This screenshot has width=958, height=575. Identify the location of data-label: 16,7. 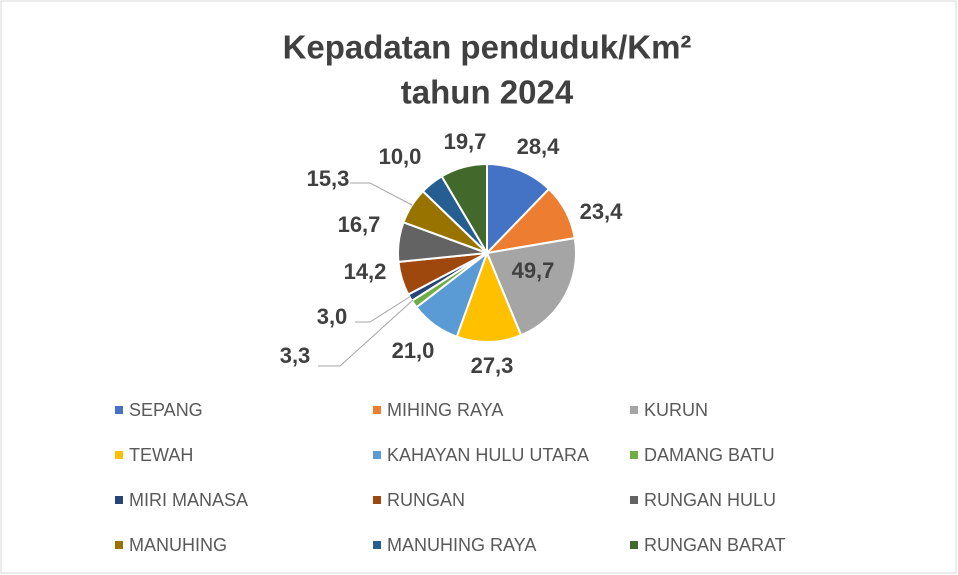
(359, 224).